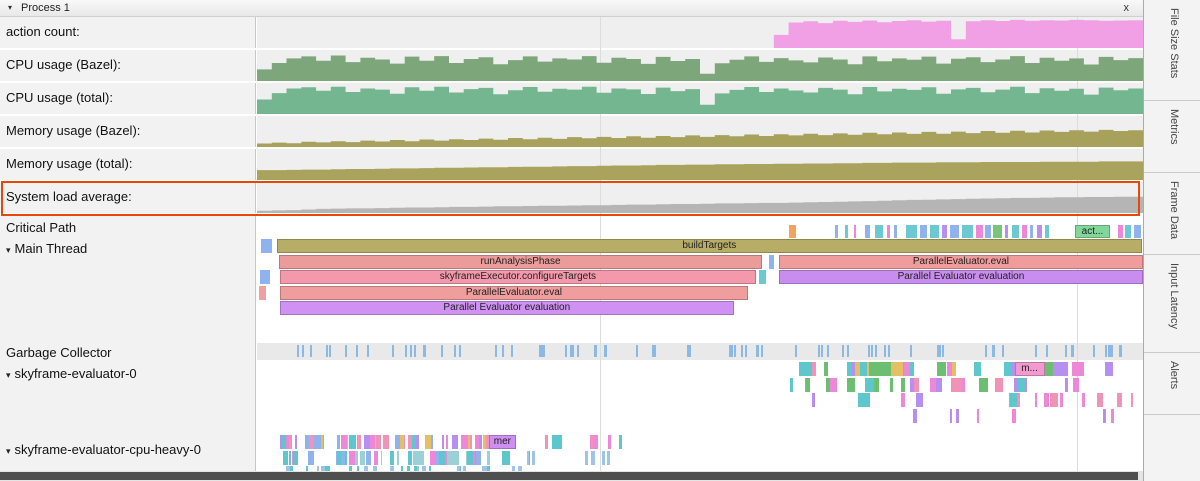 This screenshot has height=481, width=1200. Describe the element at coordinates (571, 476) in the screenshot. I see `horizontal-scrollbar` at that location.